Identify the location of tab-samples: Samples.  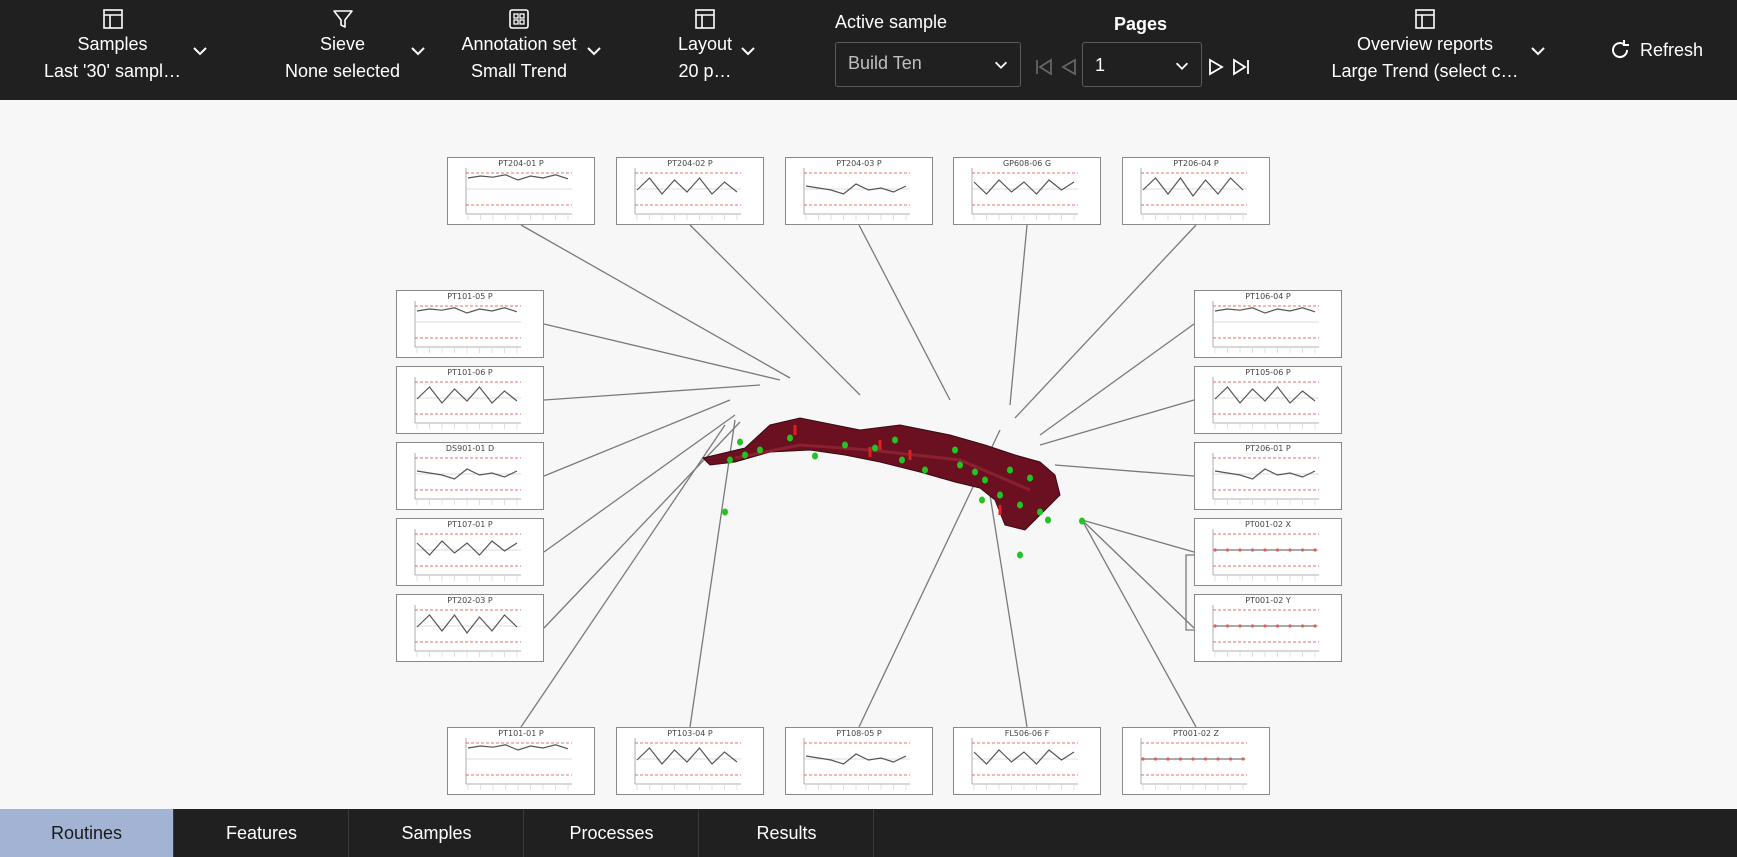
(437, 833).